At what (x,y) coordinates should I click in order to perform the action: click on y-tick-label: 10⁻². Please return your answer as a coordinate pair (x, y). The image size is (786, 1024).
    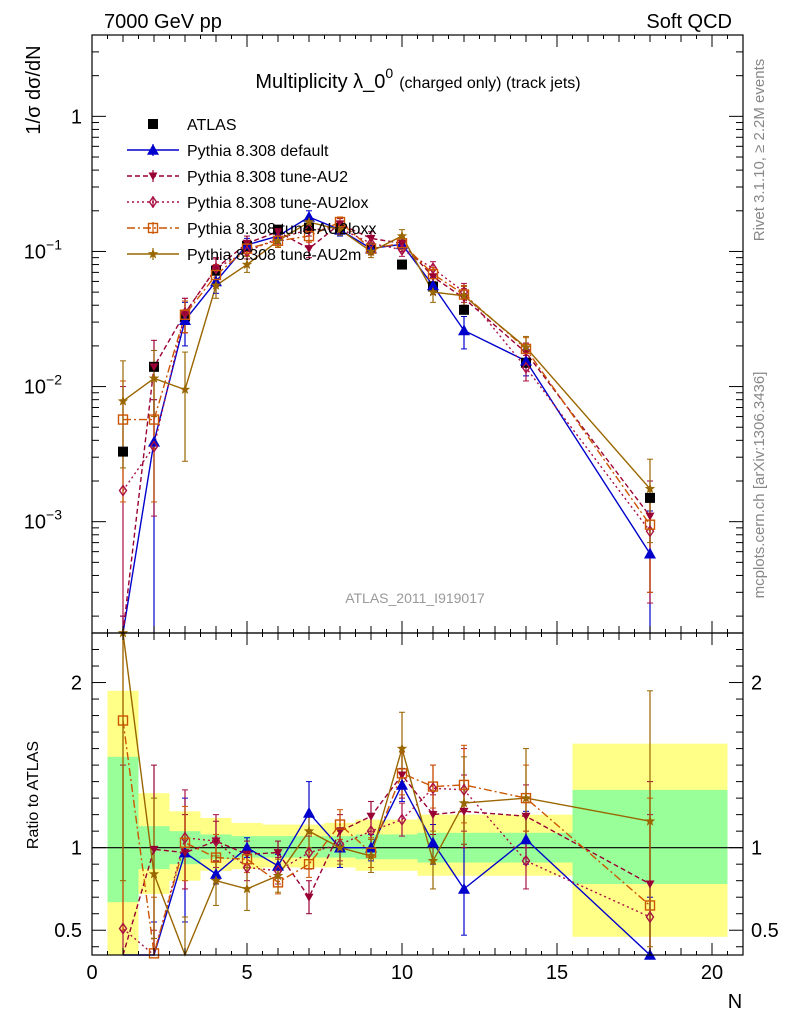
    Looking at the image, I should click on (43, 385).